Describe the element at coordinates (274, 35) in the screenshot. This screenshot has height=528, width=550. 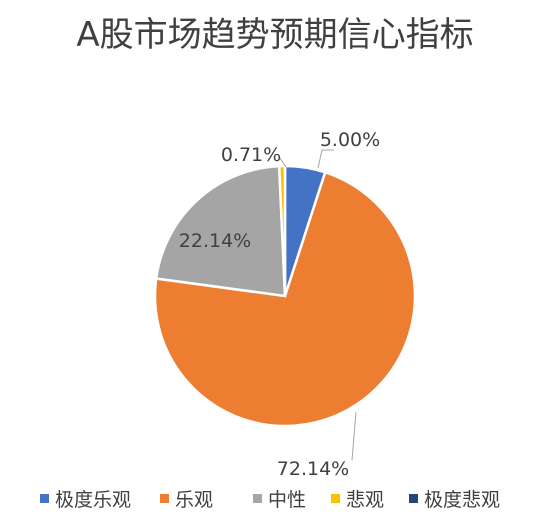
I see `chart-title: A股市场趋势预期信心指标` at that location.